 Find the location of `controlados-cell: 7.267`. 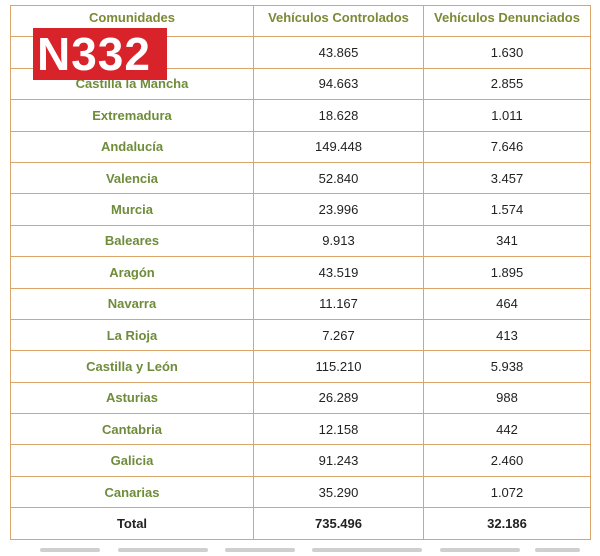

controlados-cell: 7.267 is located at coordinates (338, 335).